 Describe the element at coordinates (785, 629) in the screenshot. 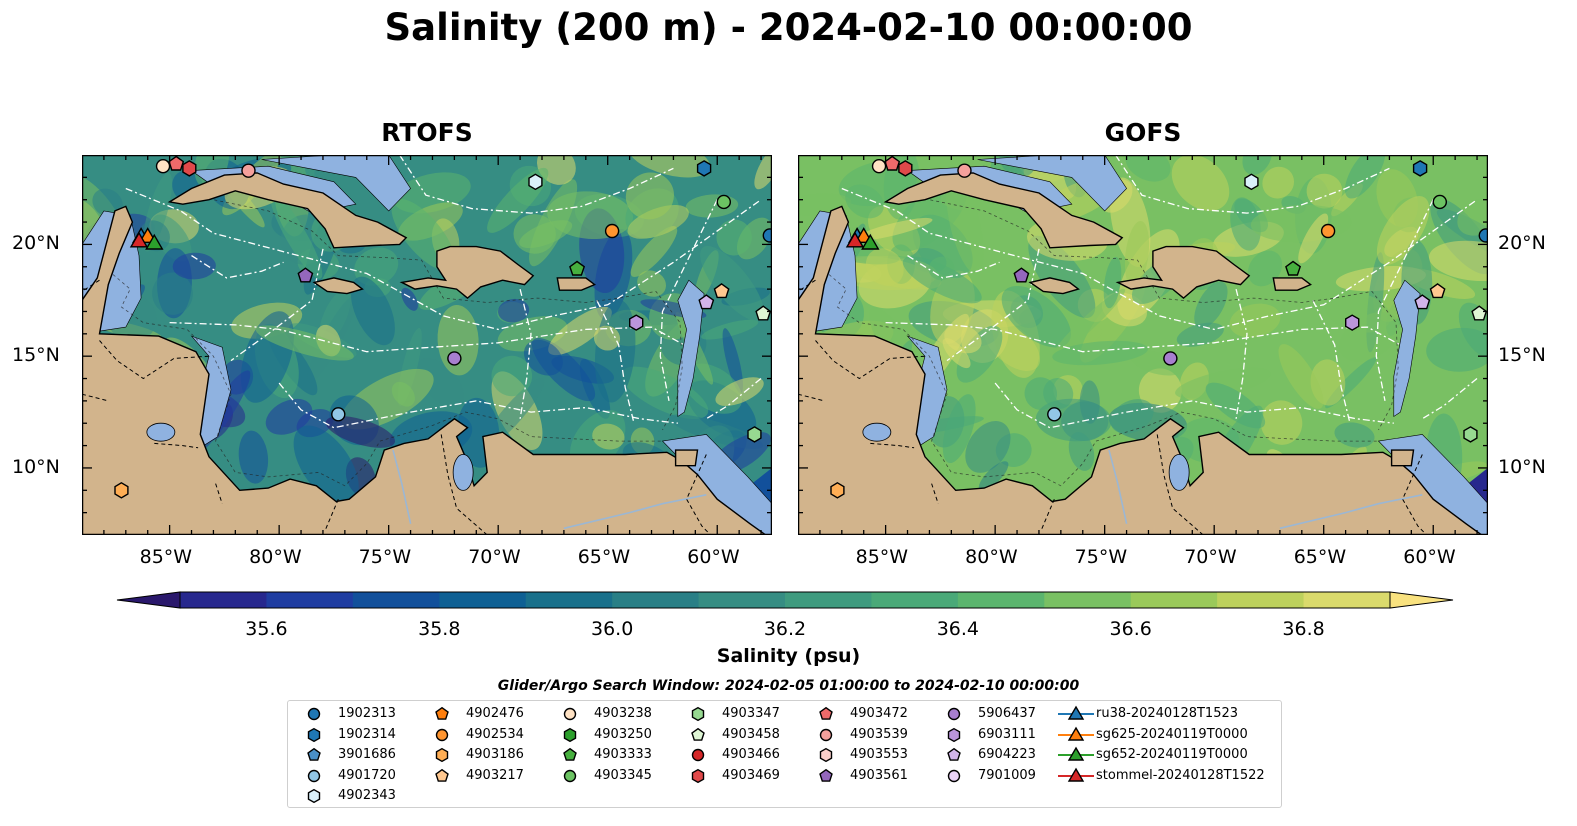

I see `colorbar-tick-label: 36.2` at that location.